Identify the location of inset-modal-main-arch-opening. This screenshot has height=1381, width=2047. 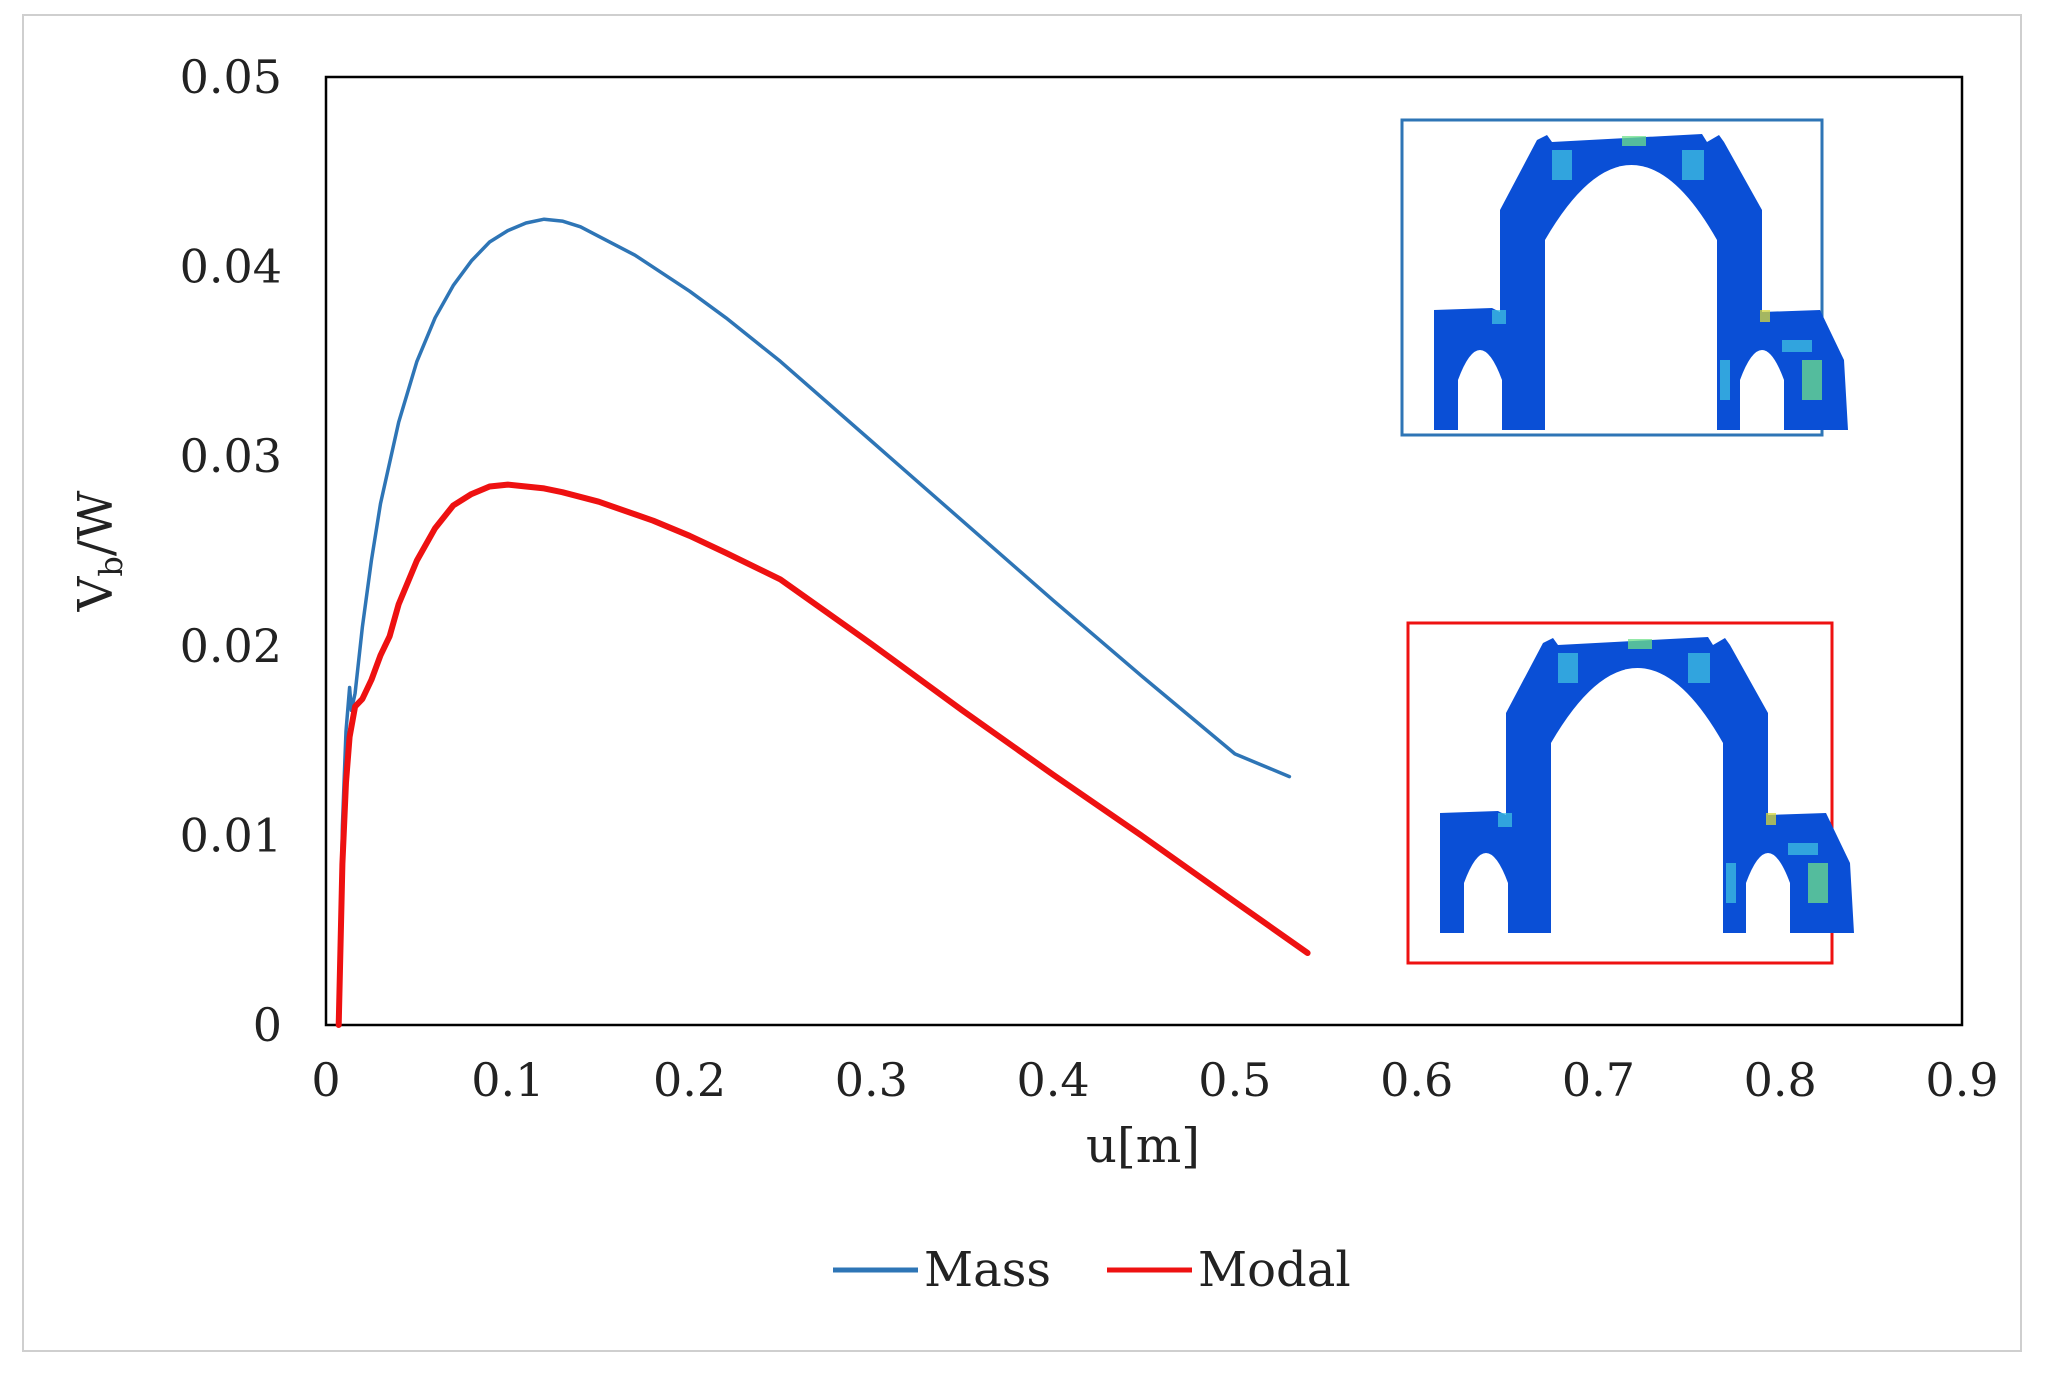
(1637, 800).